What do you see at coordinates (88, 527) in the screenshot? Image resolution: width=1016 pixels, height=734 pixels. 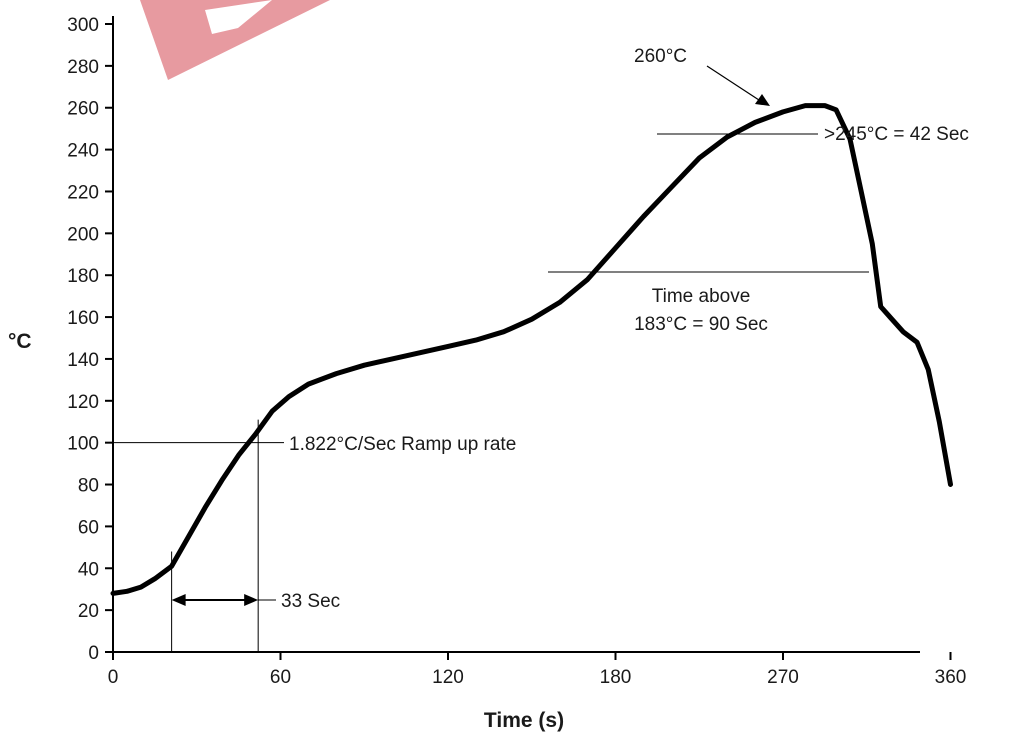 I see `y-tick-label: 60` at bounding box center [88, 527].